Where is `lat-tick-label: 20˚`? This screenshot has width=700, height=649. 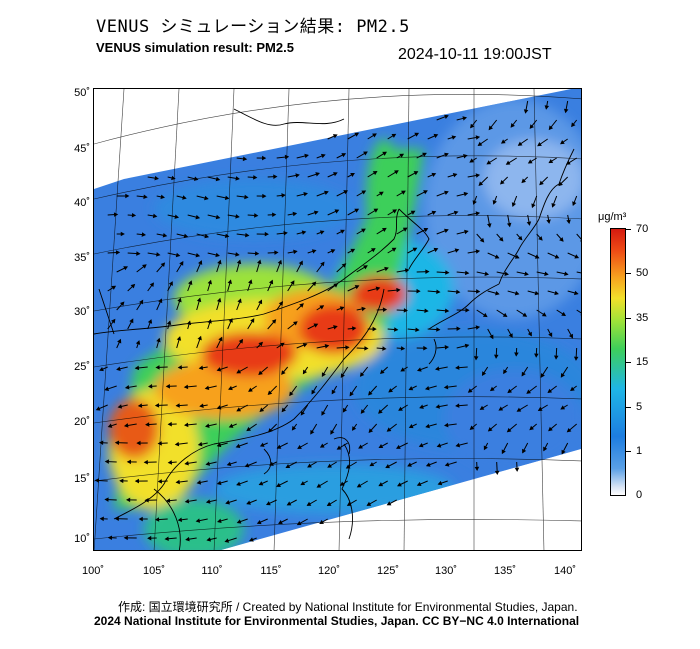 lat-tick-label: 20˚ is located at coordinates (82, 422).